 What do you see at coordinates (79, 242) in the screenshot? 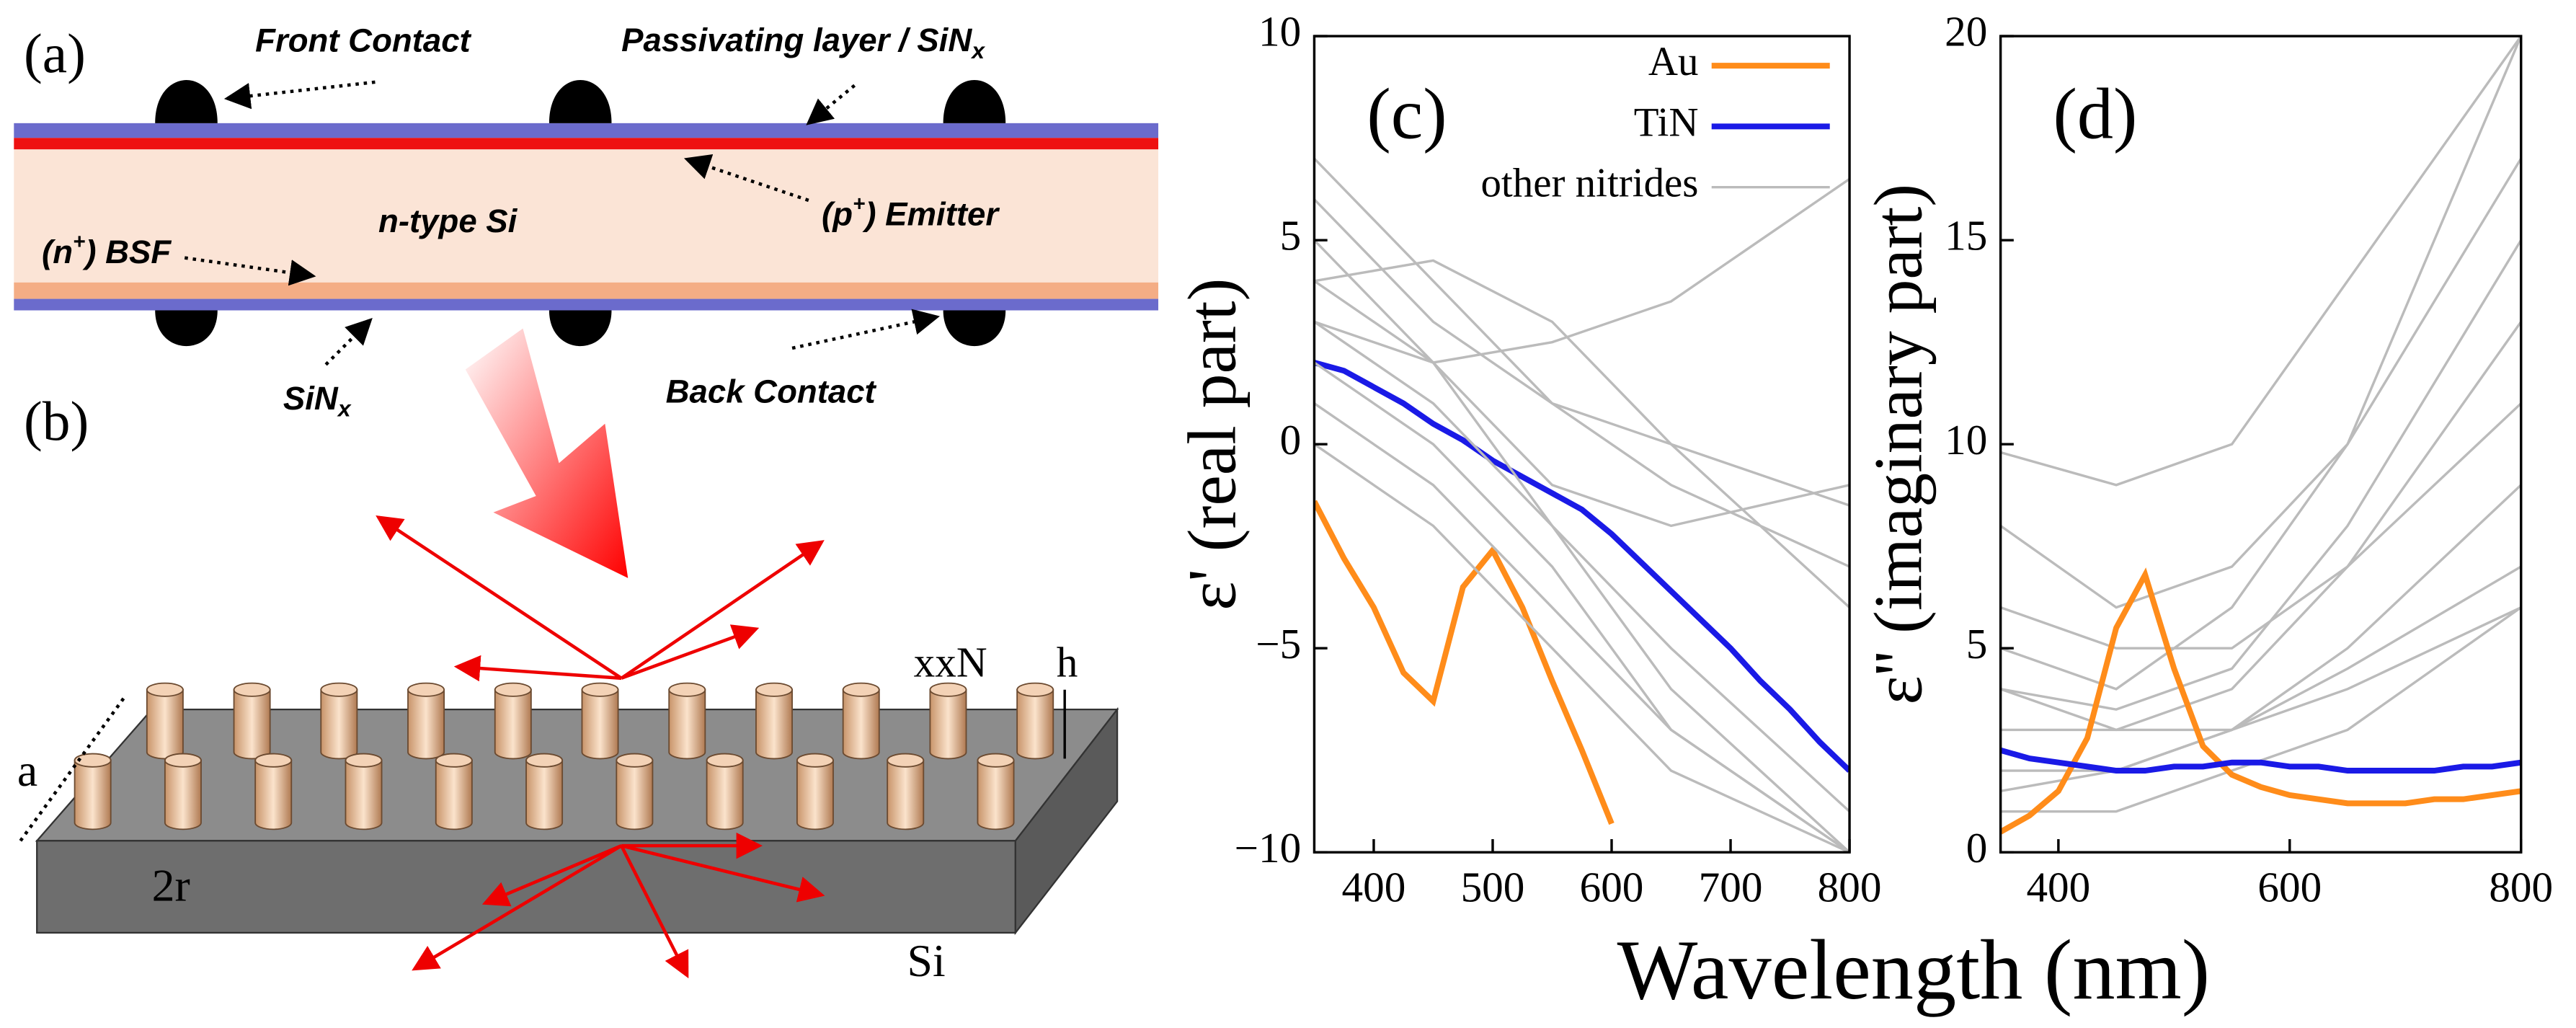
I see `label-sup: +` at bounding box center [79, 242].